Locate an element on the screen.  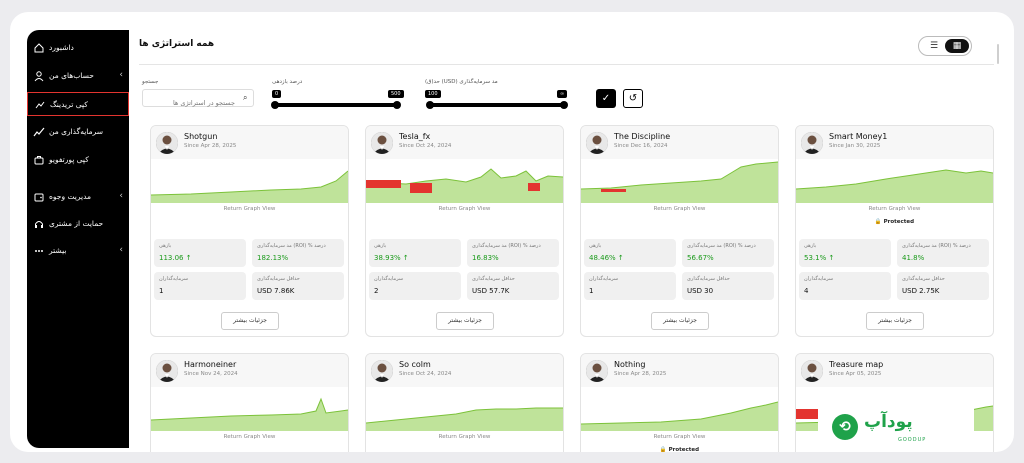
sidebar-item-copy-portfolio: کپی پورتفویو is located at coordinates (78, 160).